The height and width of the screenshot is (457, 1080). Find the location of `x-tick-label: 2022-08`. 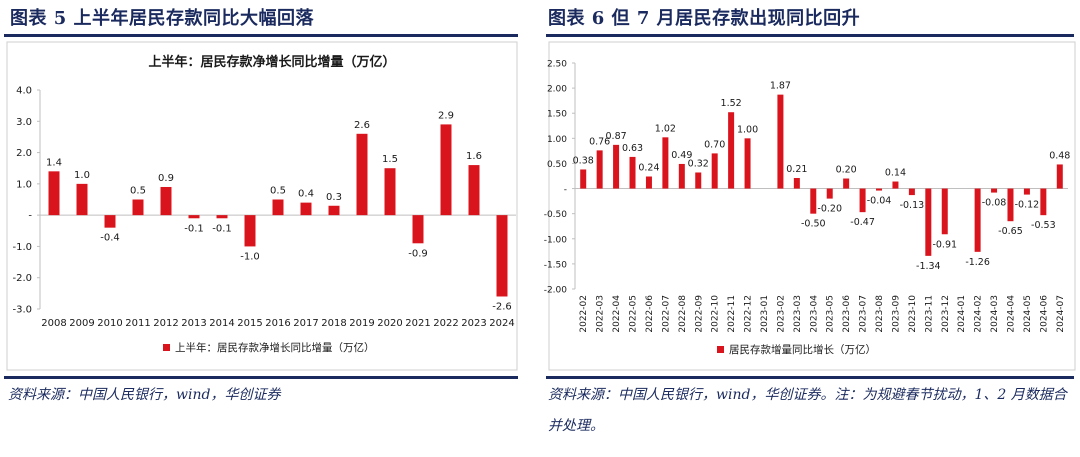

x-tick-label: 2022-08 is located at coordinates (683, 314).